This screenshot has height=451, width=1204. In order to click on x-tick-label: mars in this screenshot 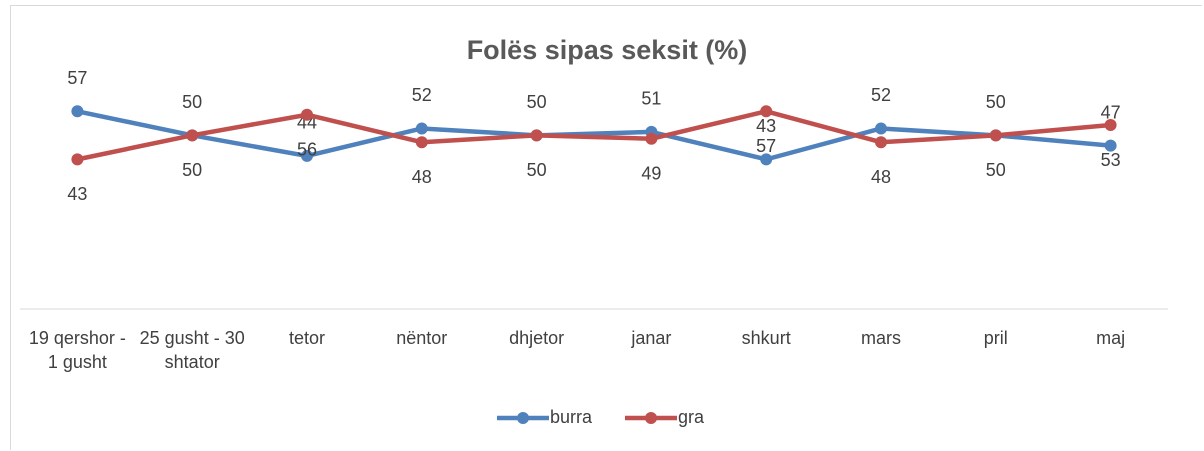, I will do `click(881, 338)`.